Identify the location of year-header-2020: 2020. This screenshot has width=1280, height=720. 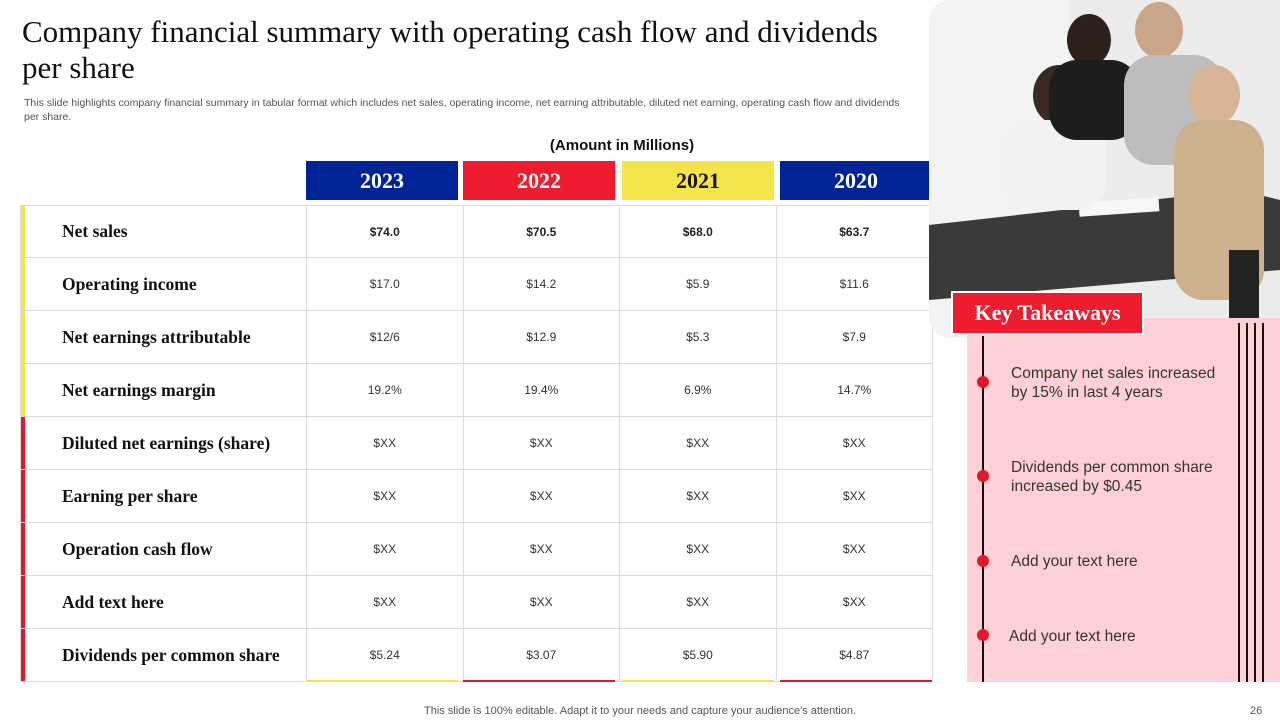
(856, 180).